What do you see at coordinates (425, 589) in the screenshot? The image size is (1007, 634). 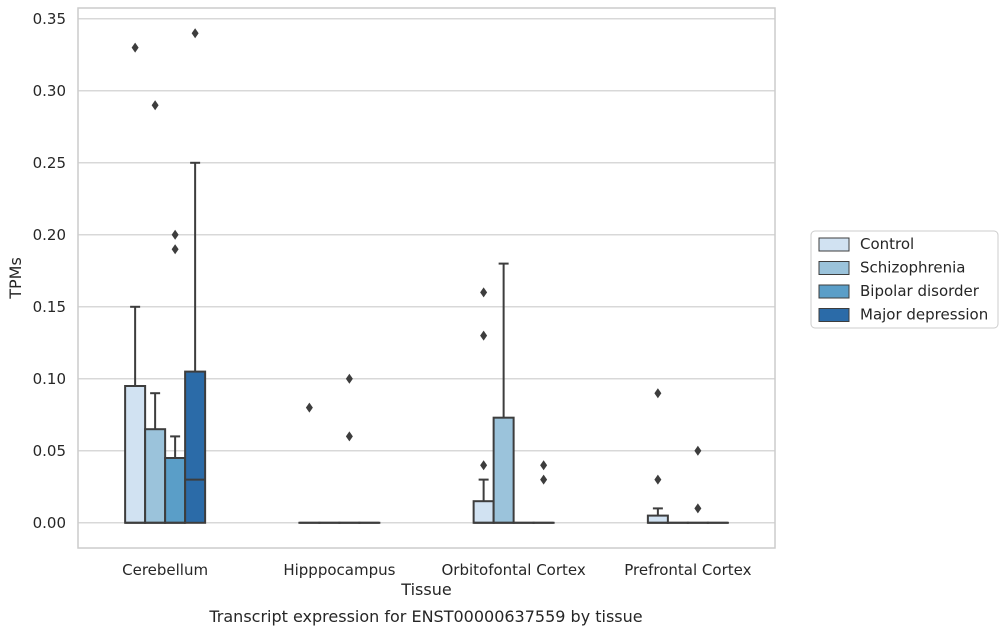 I see `x-axis-label: Tissue` at bounding box center [425, 589].